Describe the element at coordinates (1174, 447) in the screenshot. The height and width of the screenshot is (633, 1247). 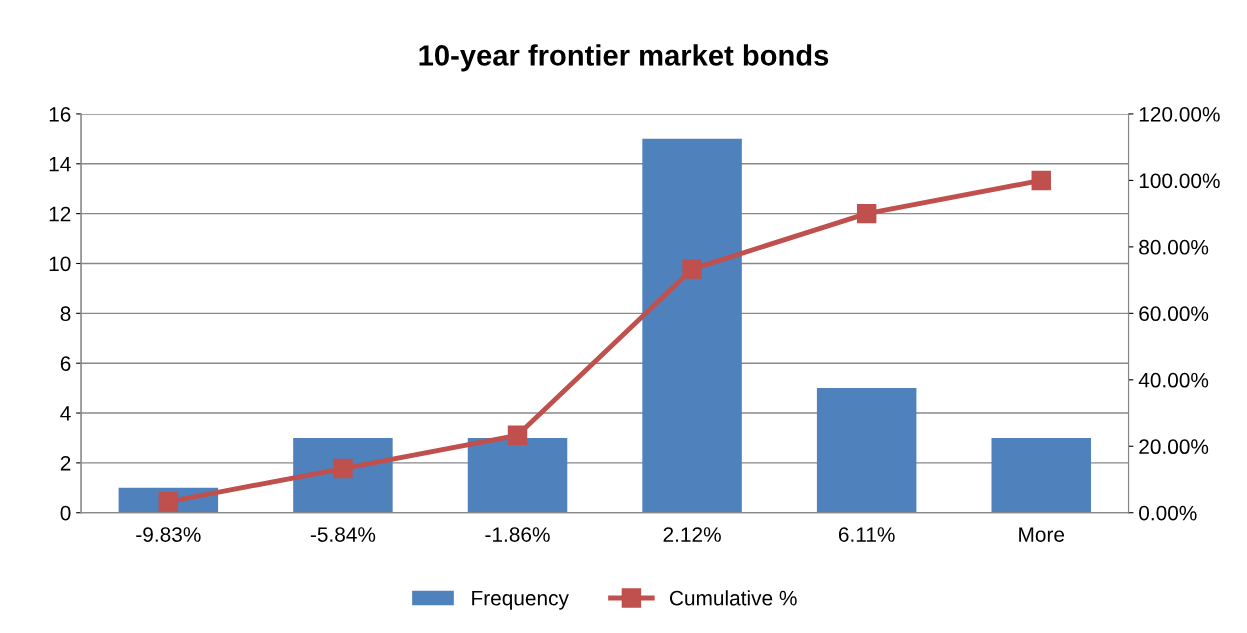
I see `y2-tick-label: 20.00%` at that location.